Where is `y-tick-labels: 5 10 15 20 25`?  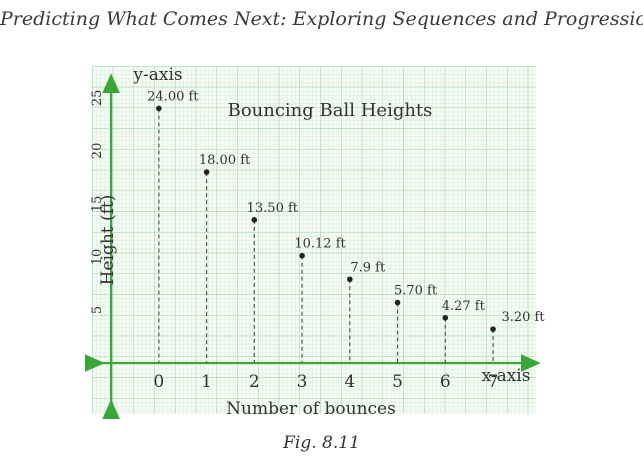 y-tick-labels: 5 10 15 20 25 is located at coordinates (97, 202).